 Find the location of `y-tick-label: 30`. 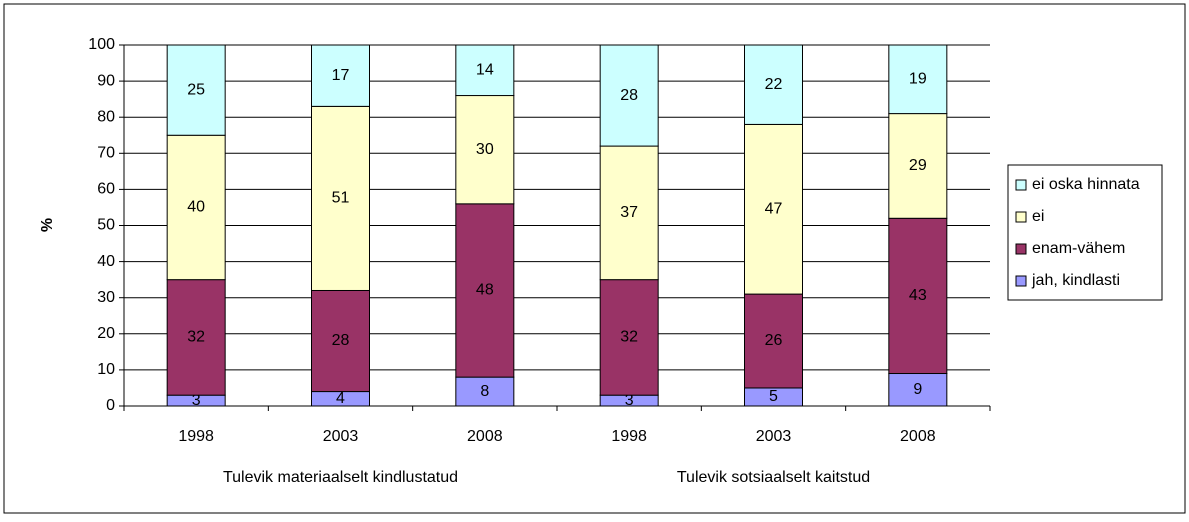

y-tick-label: 30 is located at coordinates (106, 297).